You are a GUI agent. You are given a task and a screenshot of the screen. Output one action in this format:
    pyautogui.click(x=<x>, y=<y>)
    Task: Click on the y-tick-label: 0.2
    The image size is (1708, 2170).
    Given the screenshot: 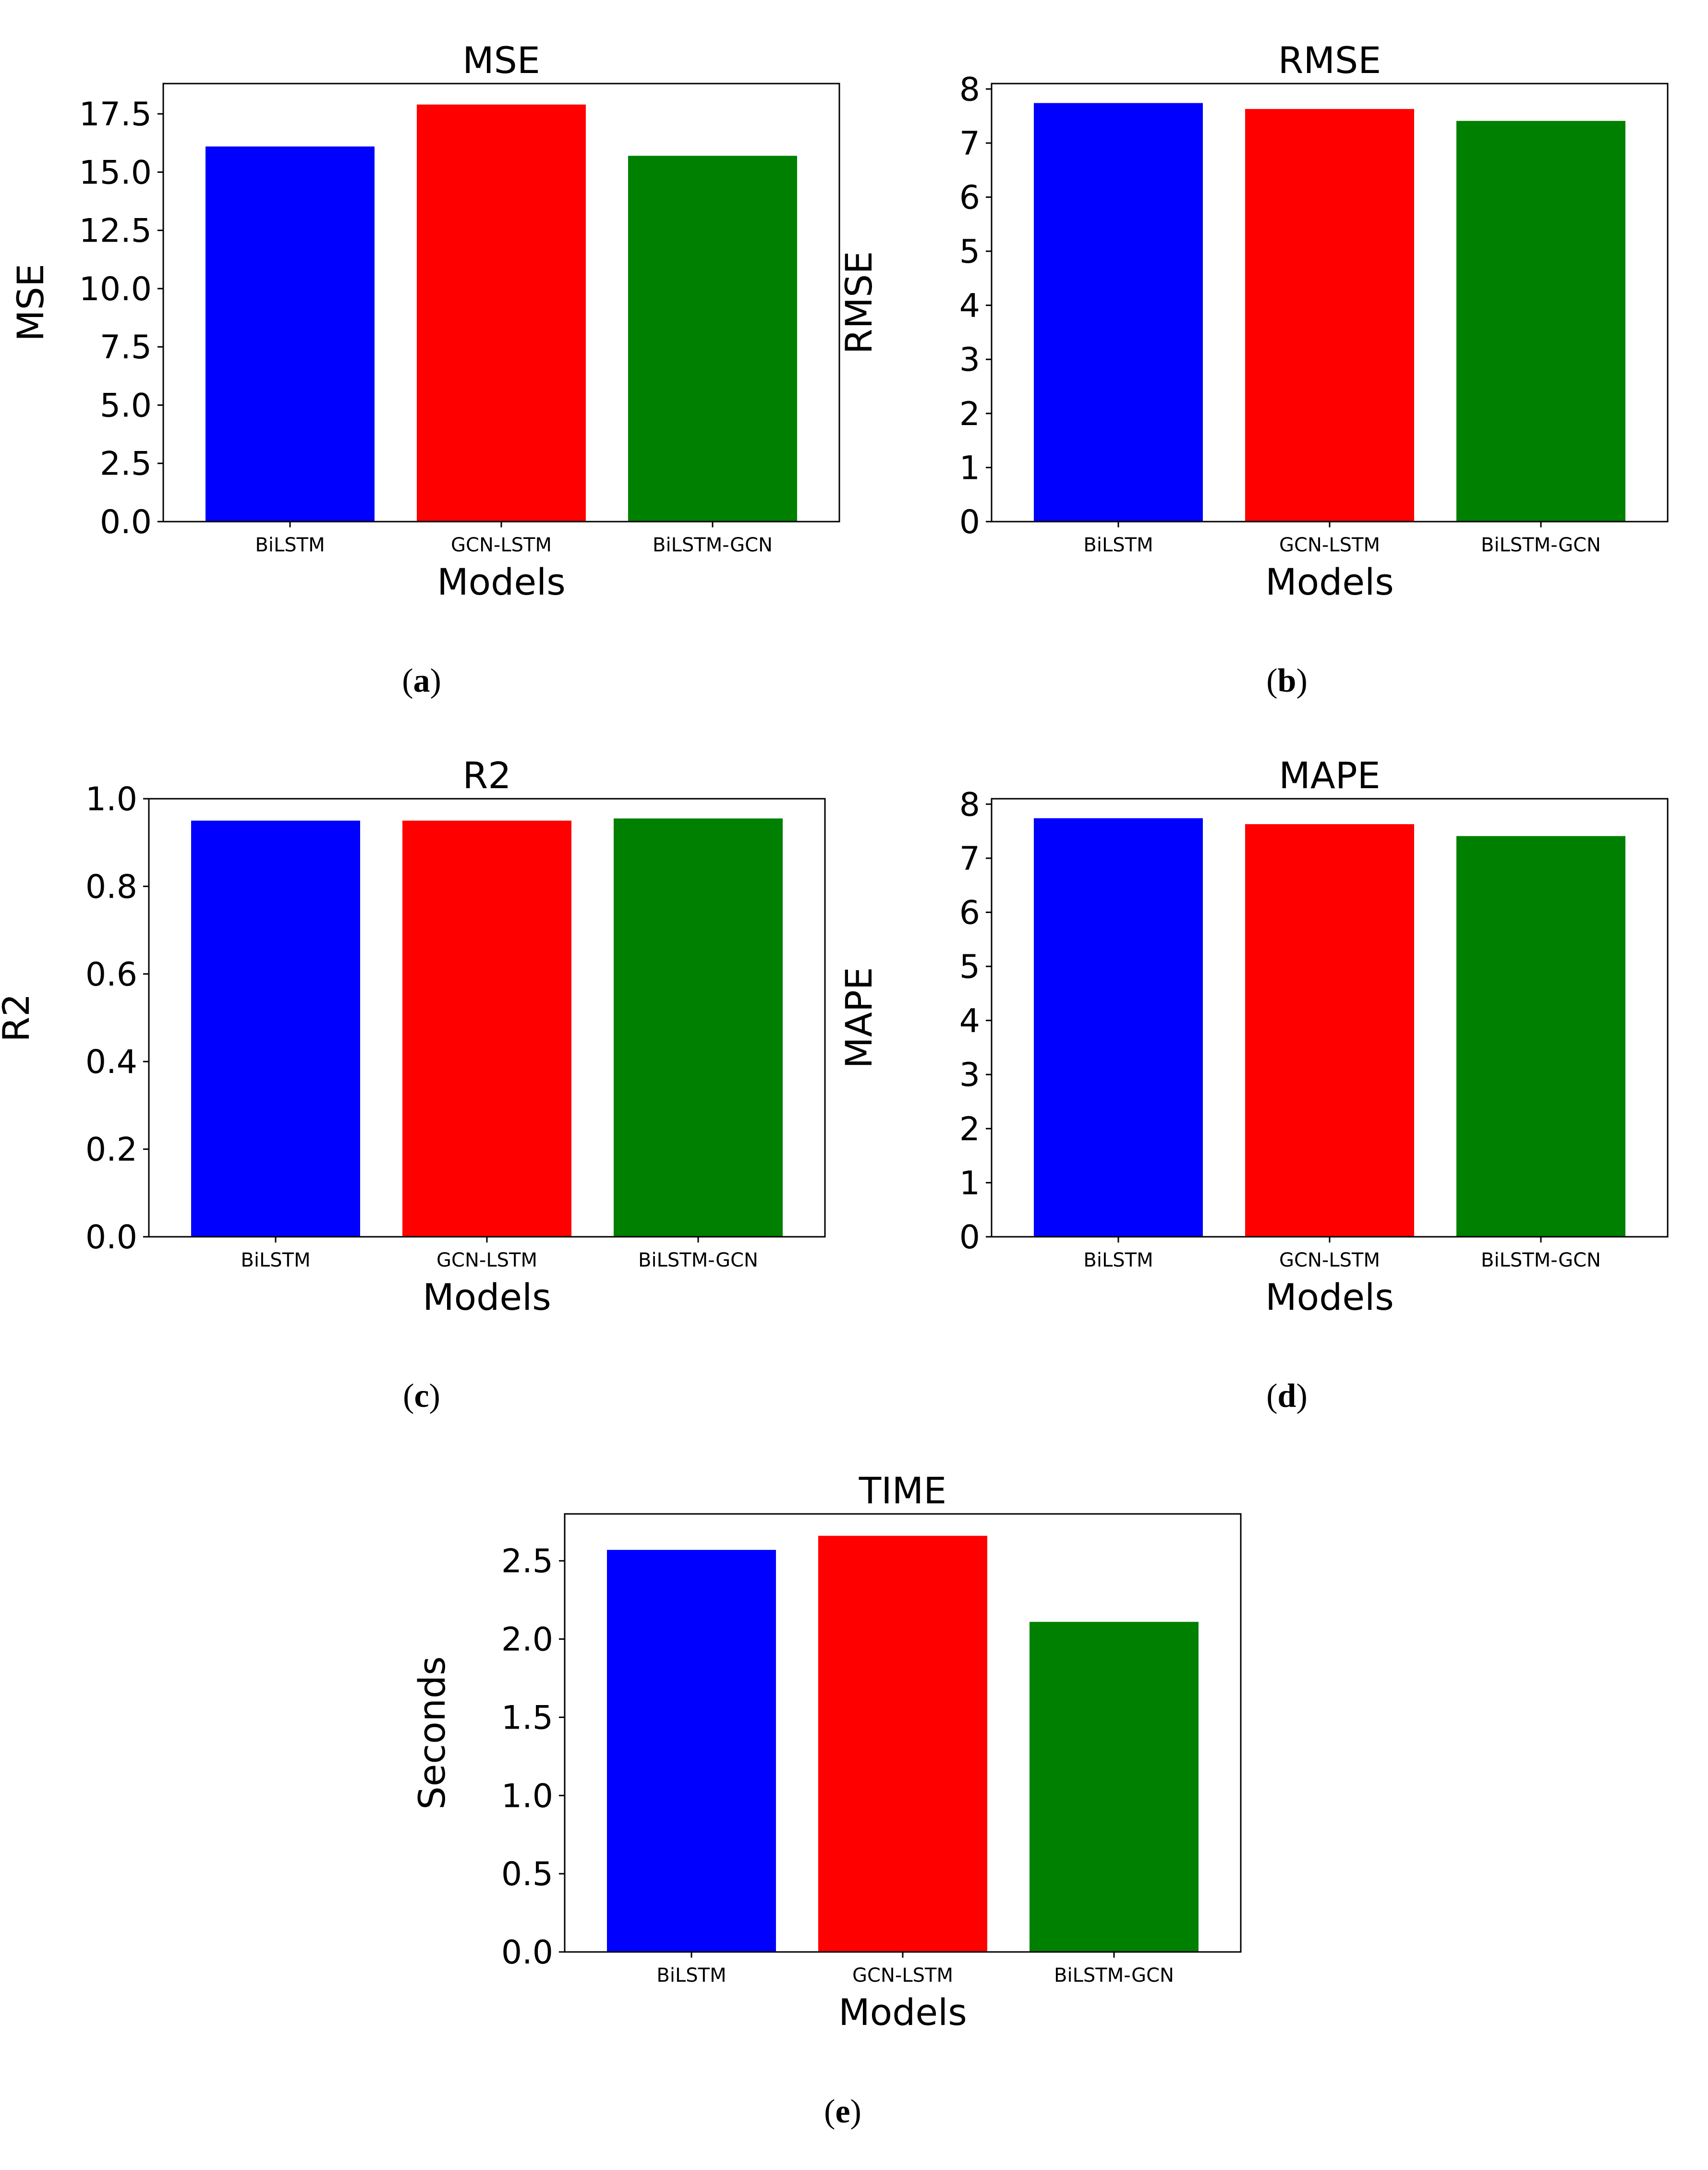 What is the action you would take?
    pyautogui.click(x=111, y=1150)
    